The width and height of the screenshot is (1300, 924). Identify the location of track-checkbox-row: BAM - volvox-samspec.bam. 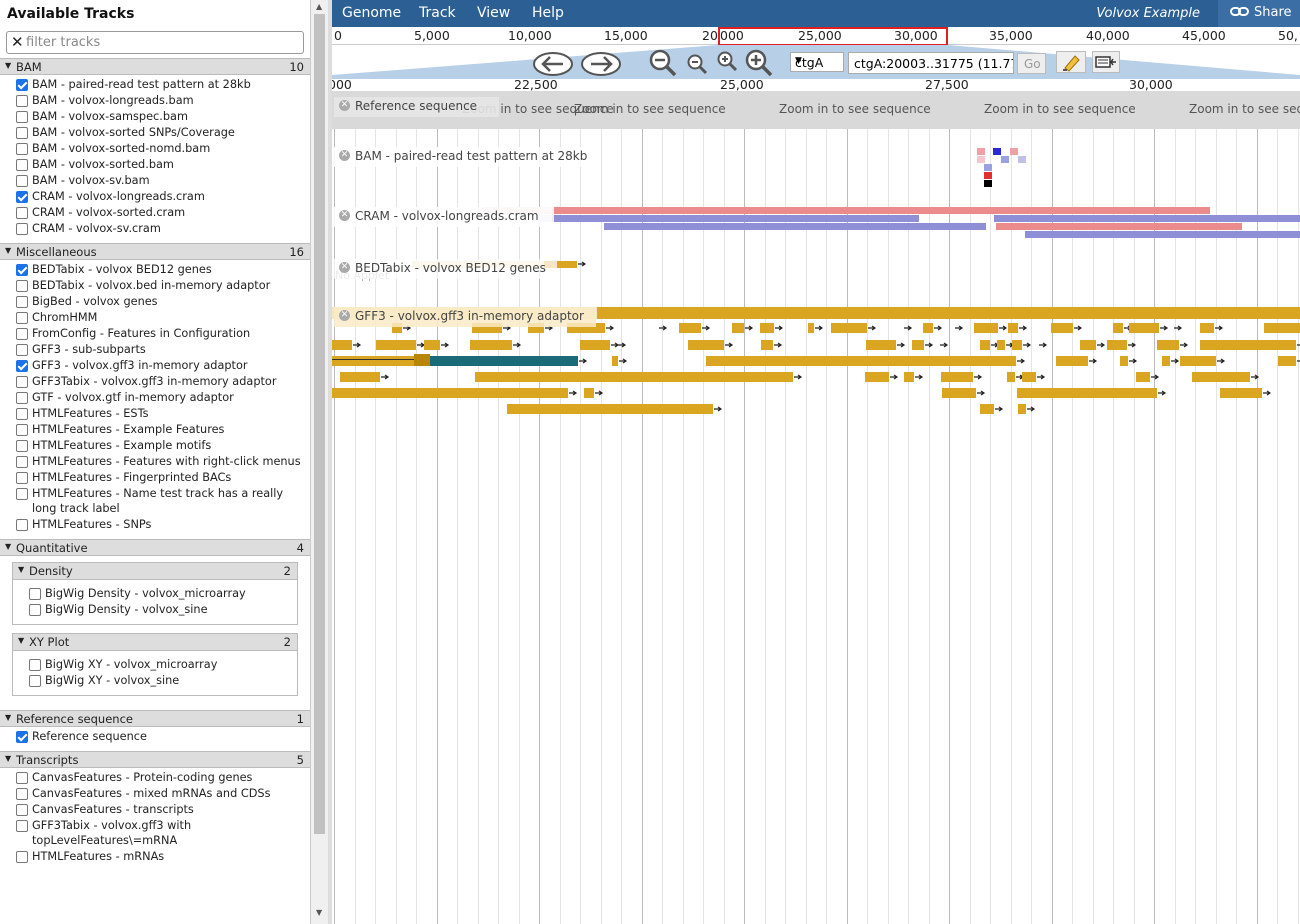
(155, 116).